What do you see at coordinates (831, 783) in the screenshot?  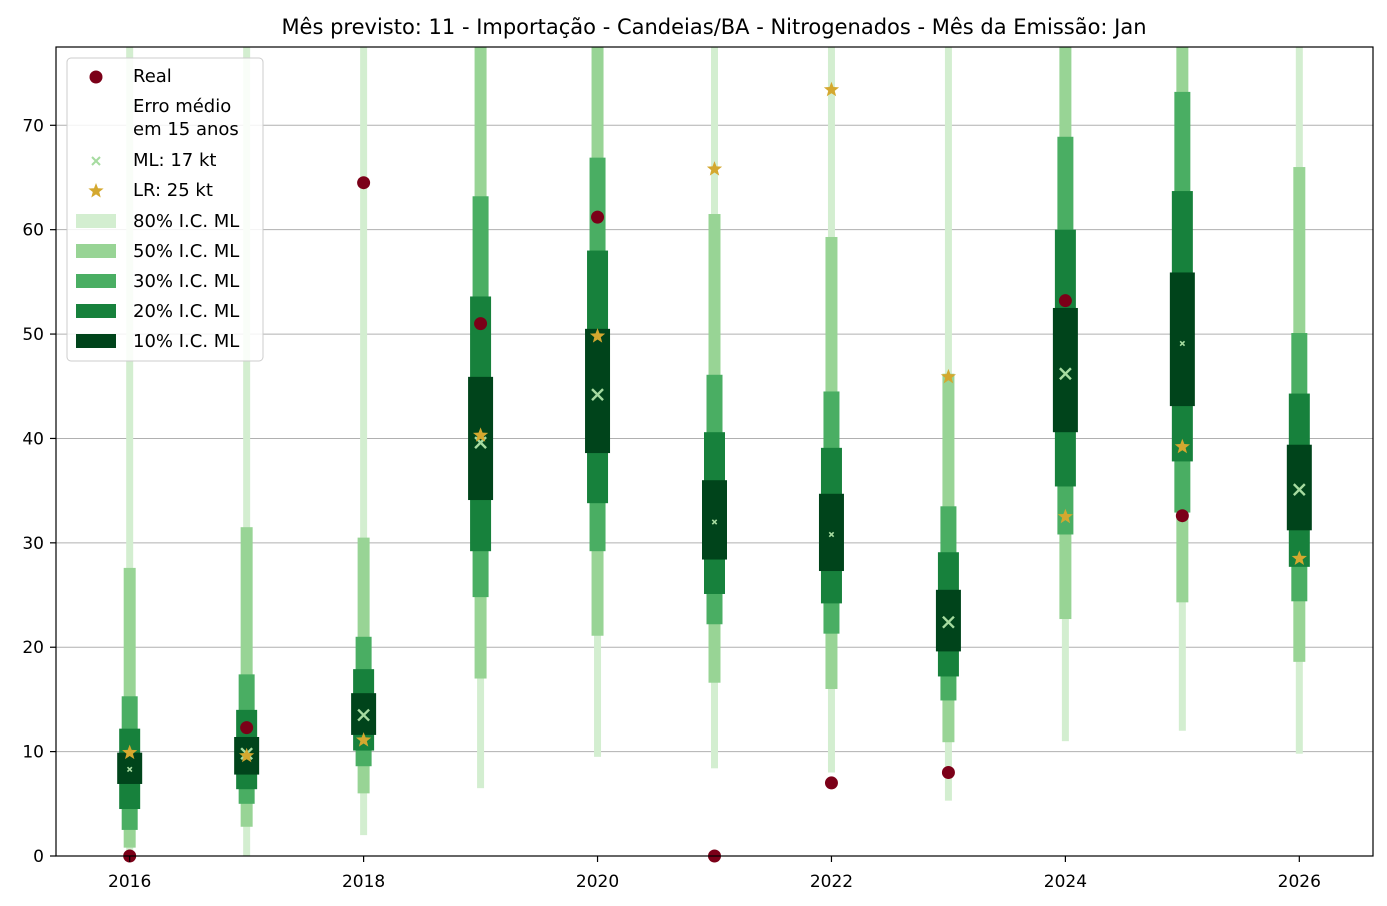 I see `real-marker-2022` at bounding box center [831, 783].